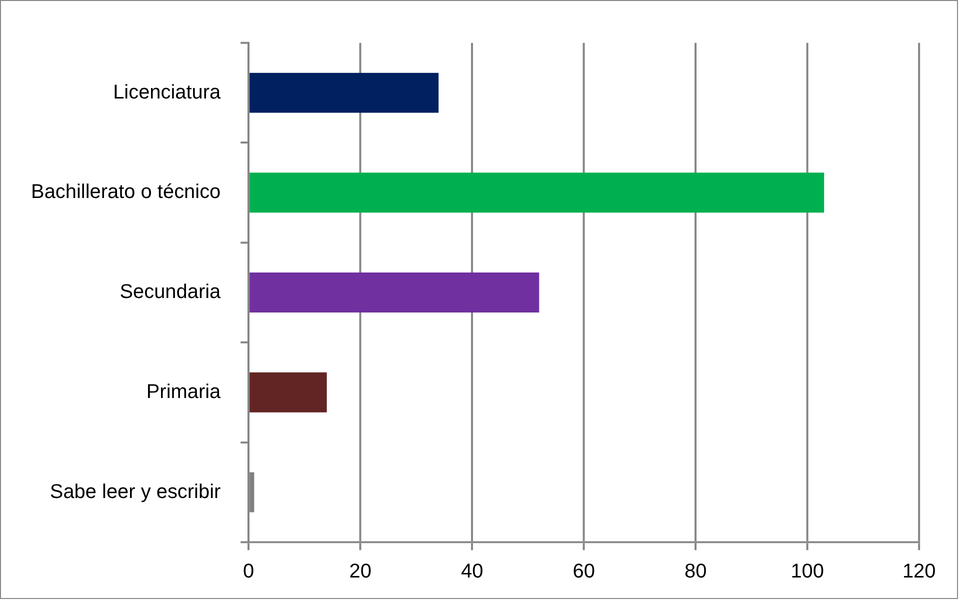 This screenshot has height=601, width=960. I want to click on x-tick-label: 60, so click(583, 571).